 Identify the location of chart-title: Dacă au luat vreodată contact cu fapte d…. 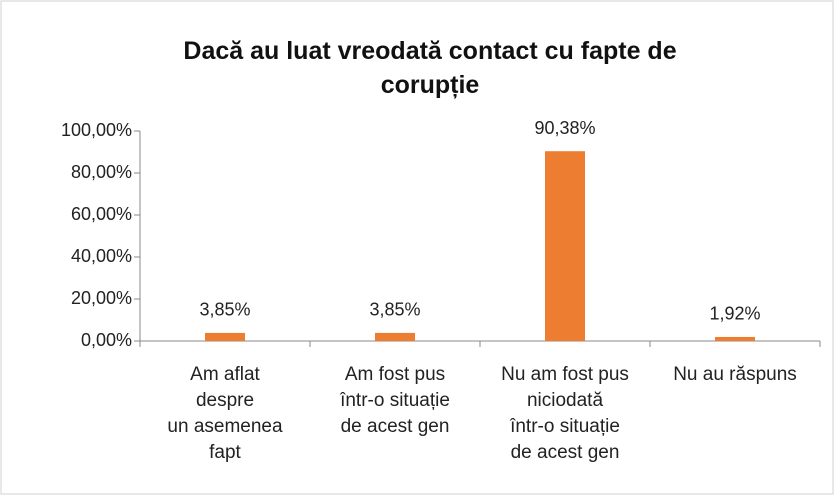
(430, 68).